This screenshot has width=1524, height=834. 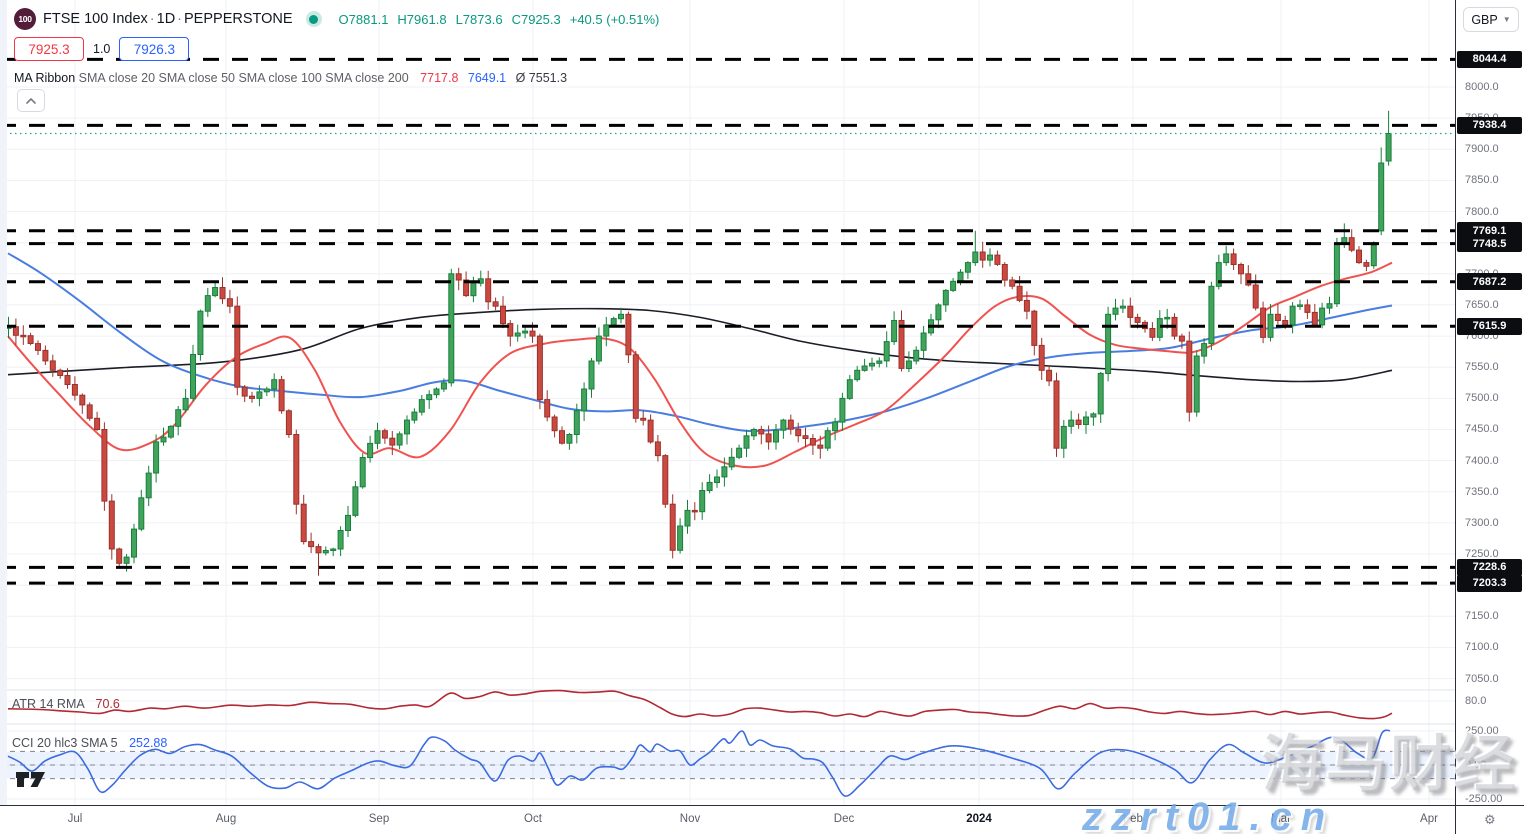 What do you see at coordinates (1429, 819) in the screenshot?
I see `month-label: Apr` at bounding box center [1429, 819].